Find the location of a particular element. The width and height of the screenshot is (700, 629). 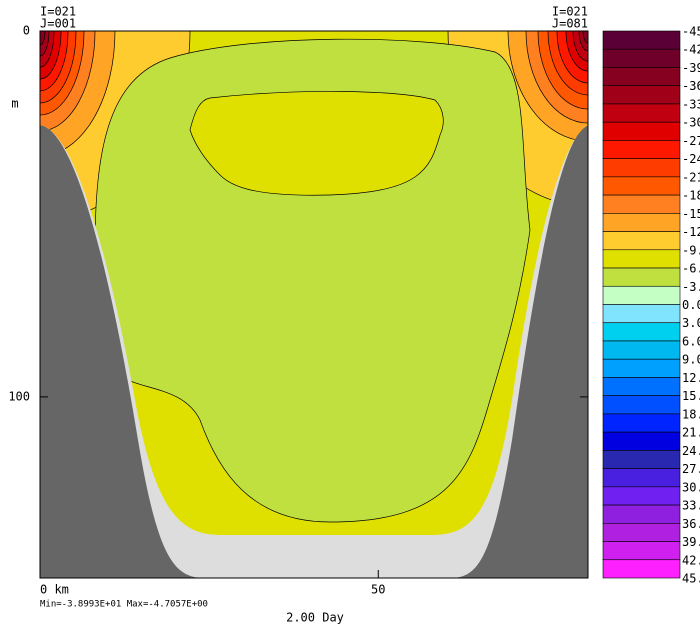

corner-label: J=001 is located at coordinates (58, 24).